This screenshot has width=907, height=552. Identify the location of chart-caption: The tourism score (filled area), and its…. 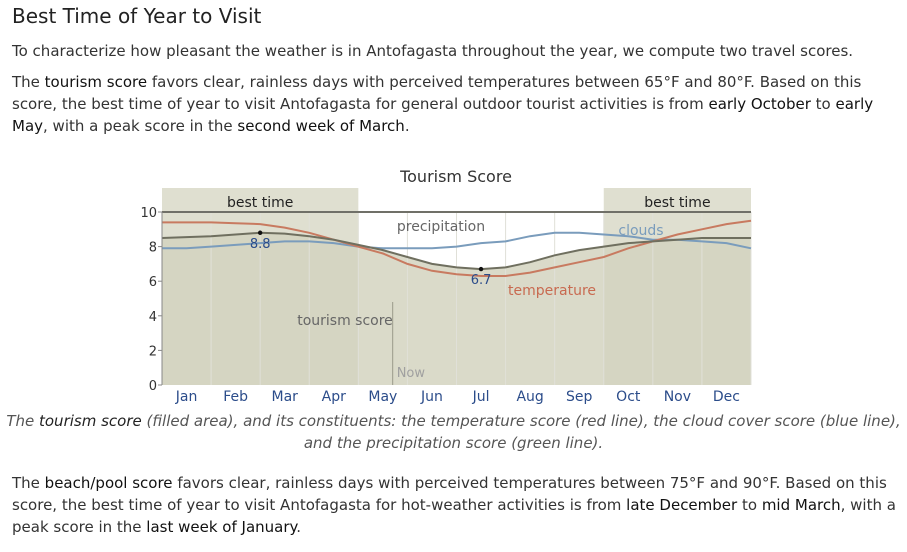
(453, 432).